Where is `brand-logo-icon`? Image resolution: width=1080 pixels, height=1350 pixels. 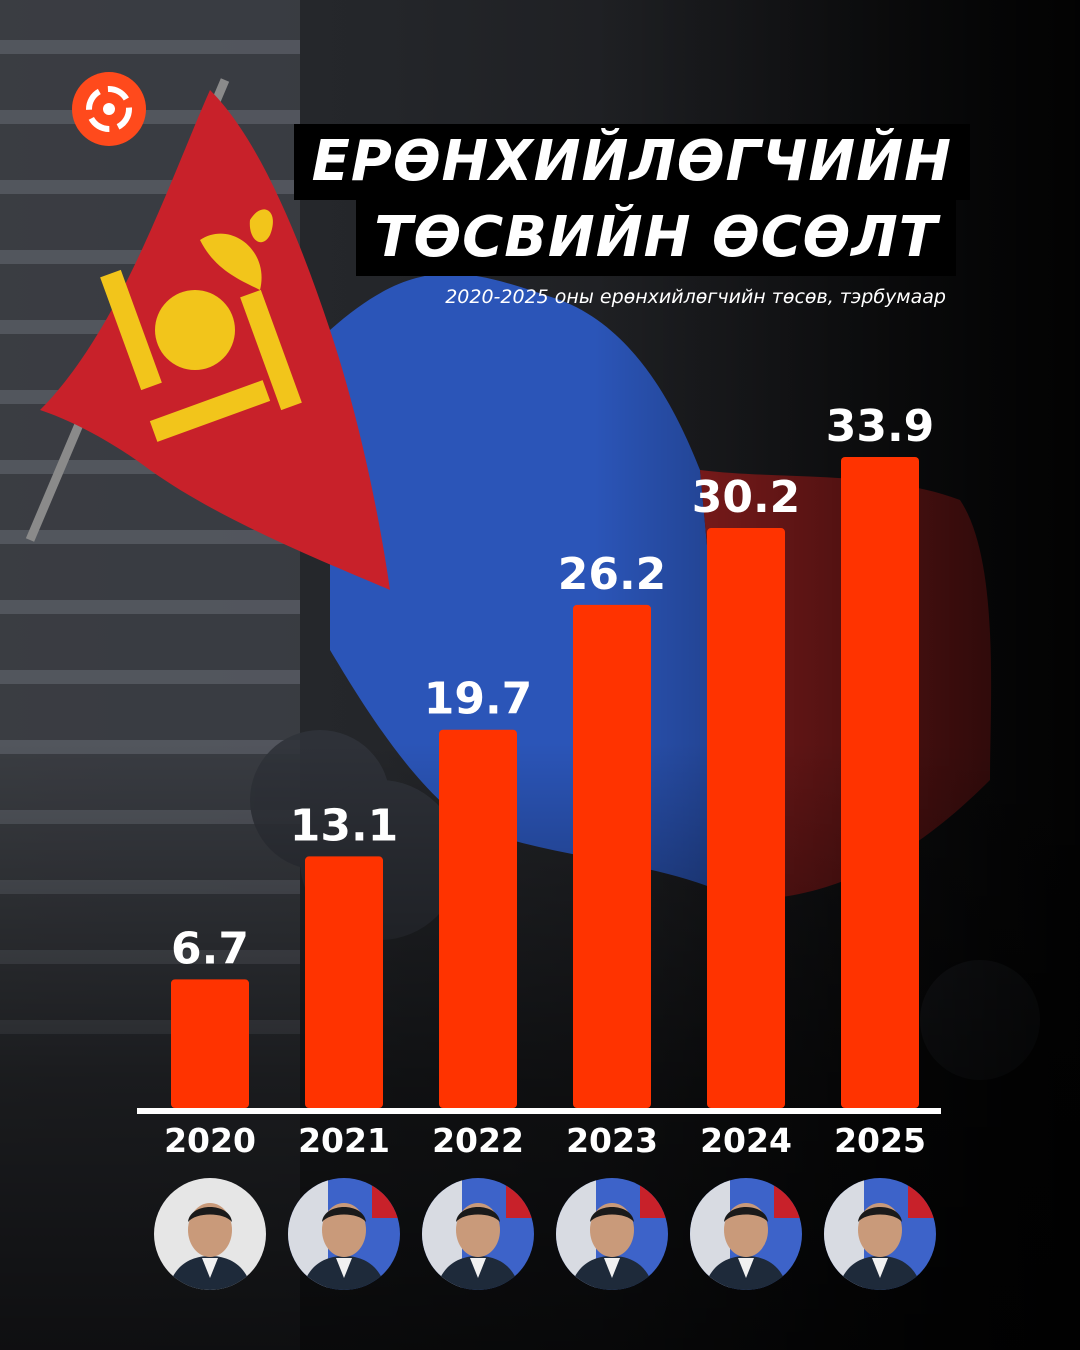 brand-logo-icon is located at coordinates (109, 109).